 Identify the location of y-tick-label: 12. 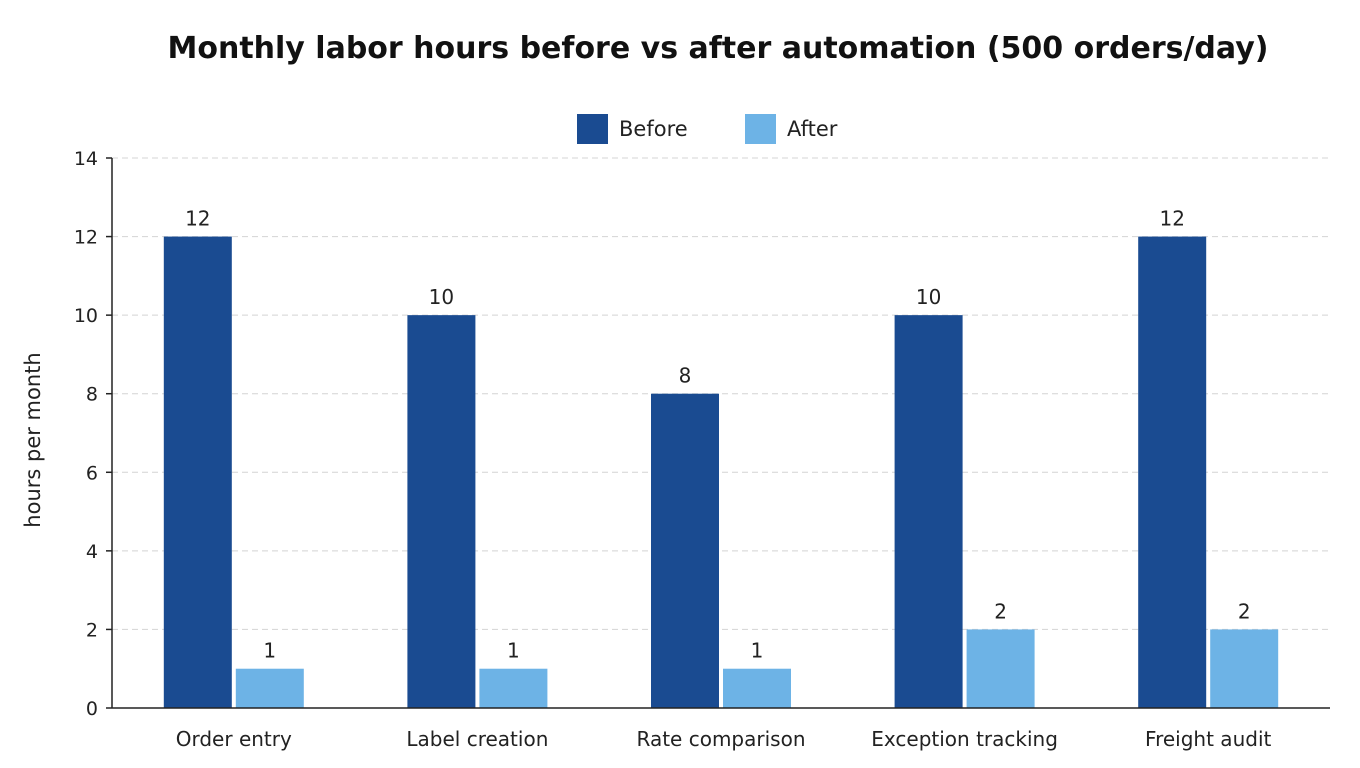
(86, 238).